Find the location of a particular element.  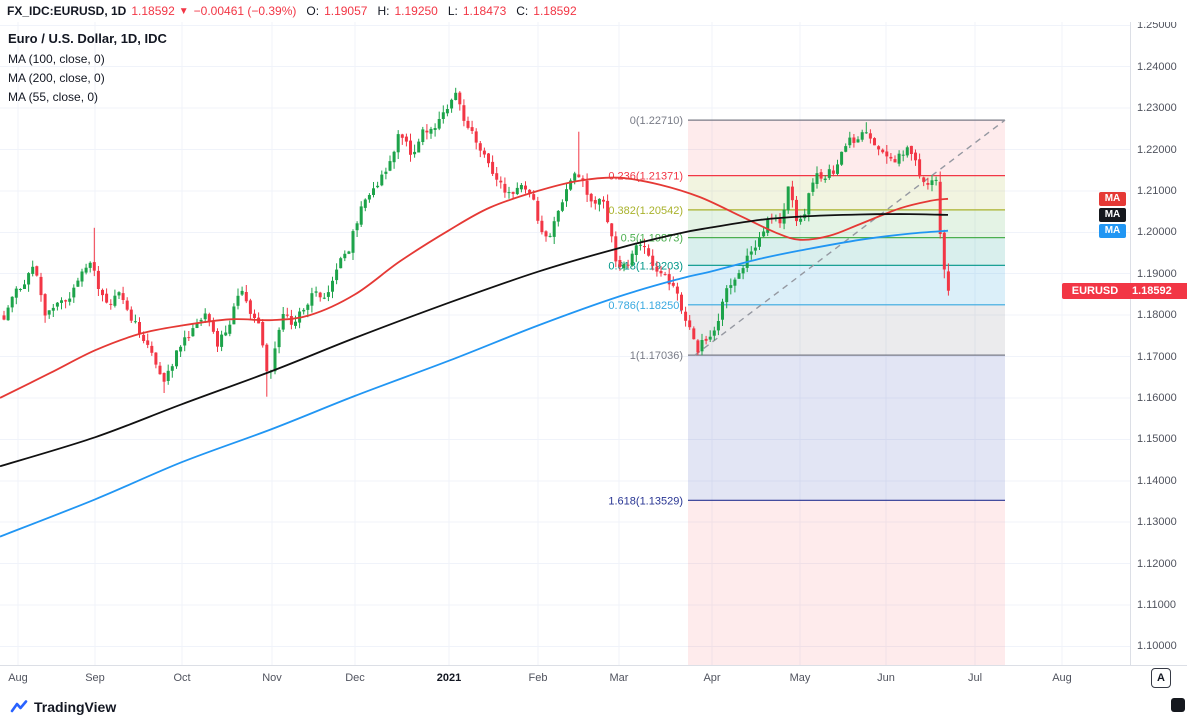

price-tick-label: 1.15000 is located at coordinates (1157, 439).